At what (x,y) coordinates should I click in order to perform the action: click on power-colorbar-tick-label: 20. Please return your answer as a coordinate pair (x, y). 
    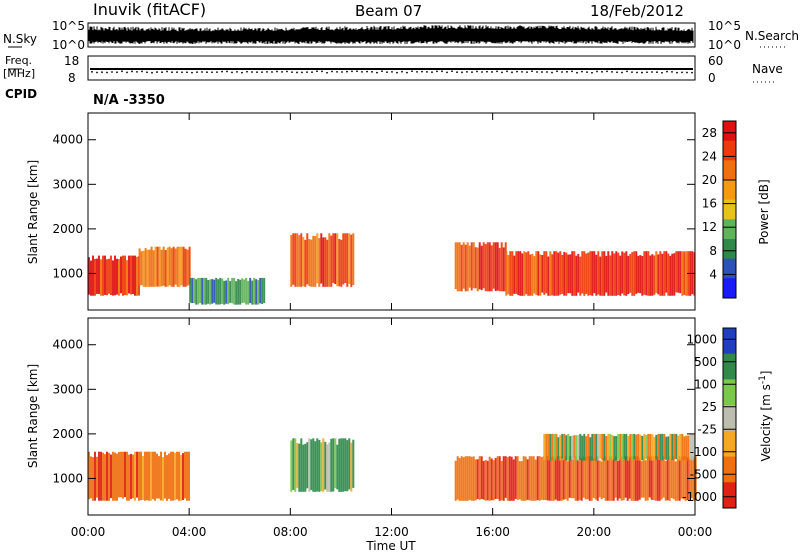
    Looking at the image, I should click on (709, 180).